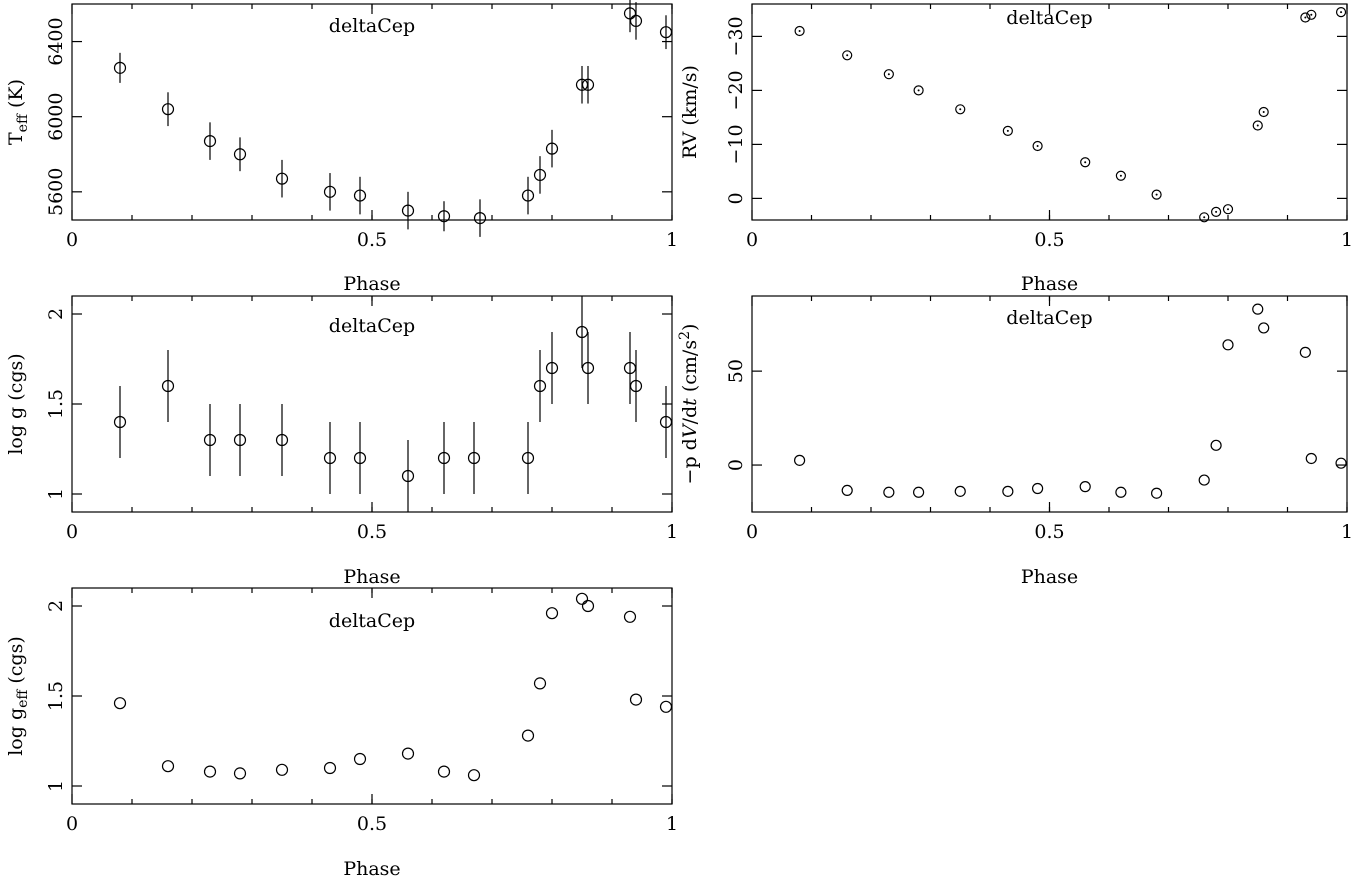  I want to click on y-tick-label: −20, so click(736, 90).